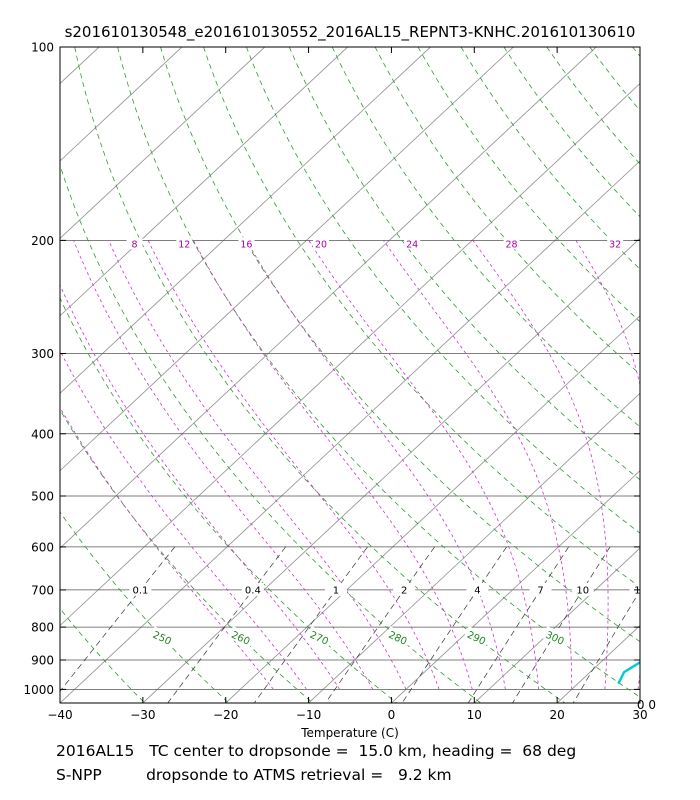 The image size is (700, 800). I want to click on x-axis-label: Temperature (C), so click(349, 733).